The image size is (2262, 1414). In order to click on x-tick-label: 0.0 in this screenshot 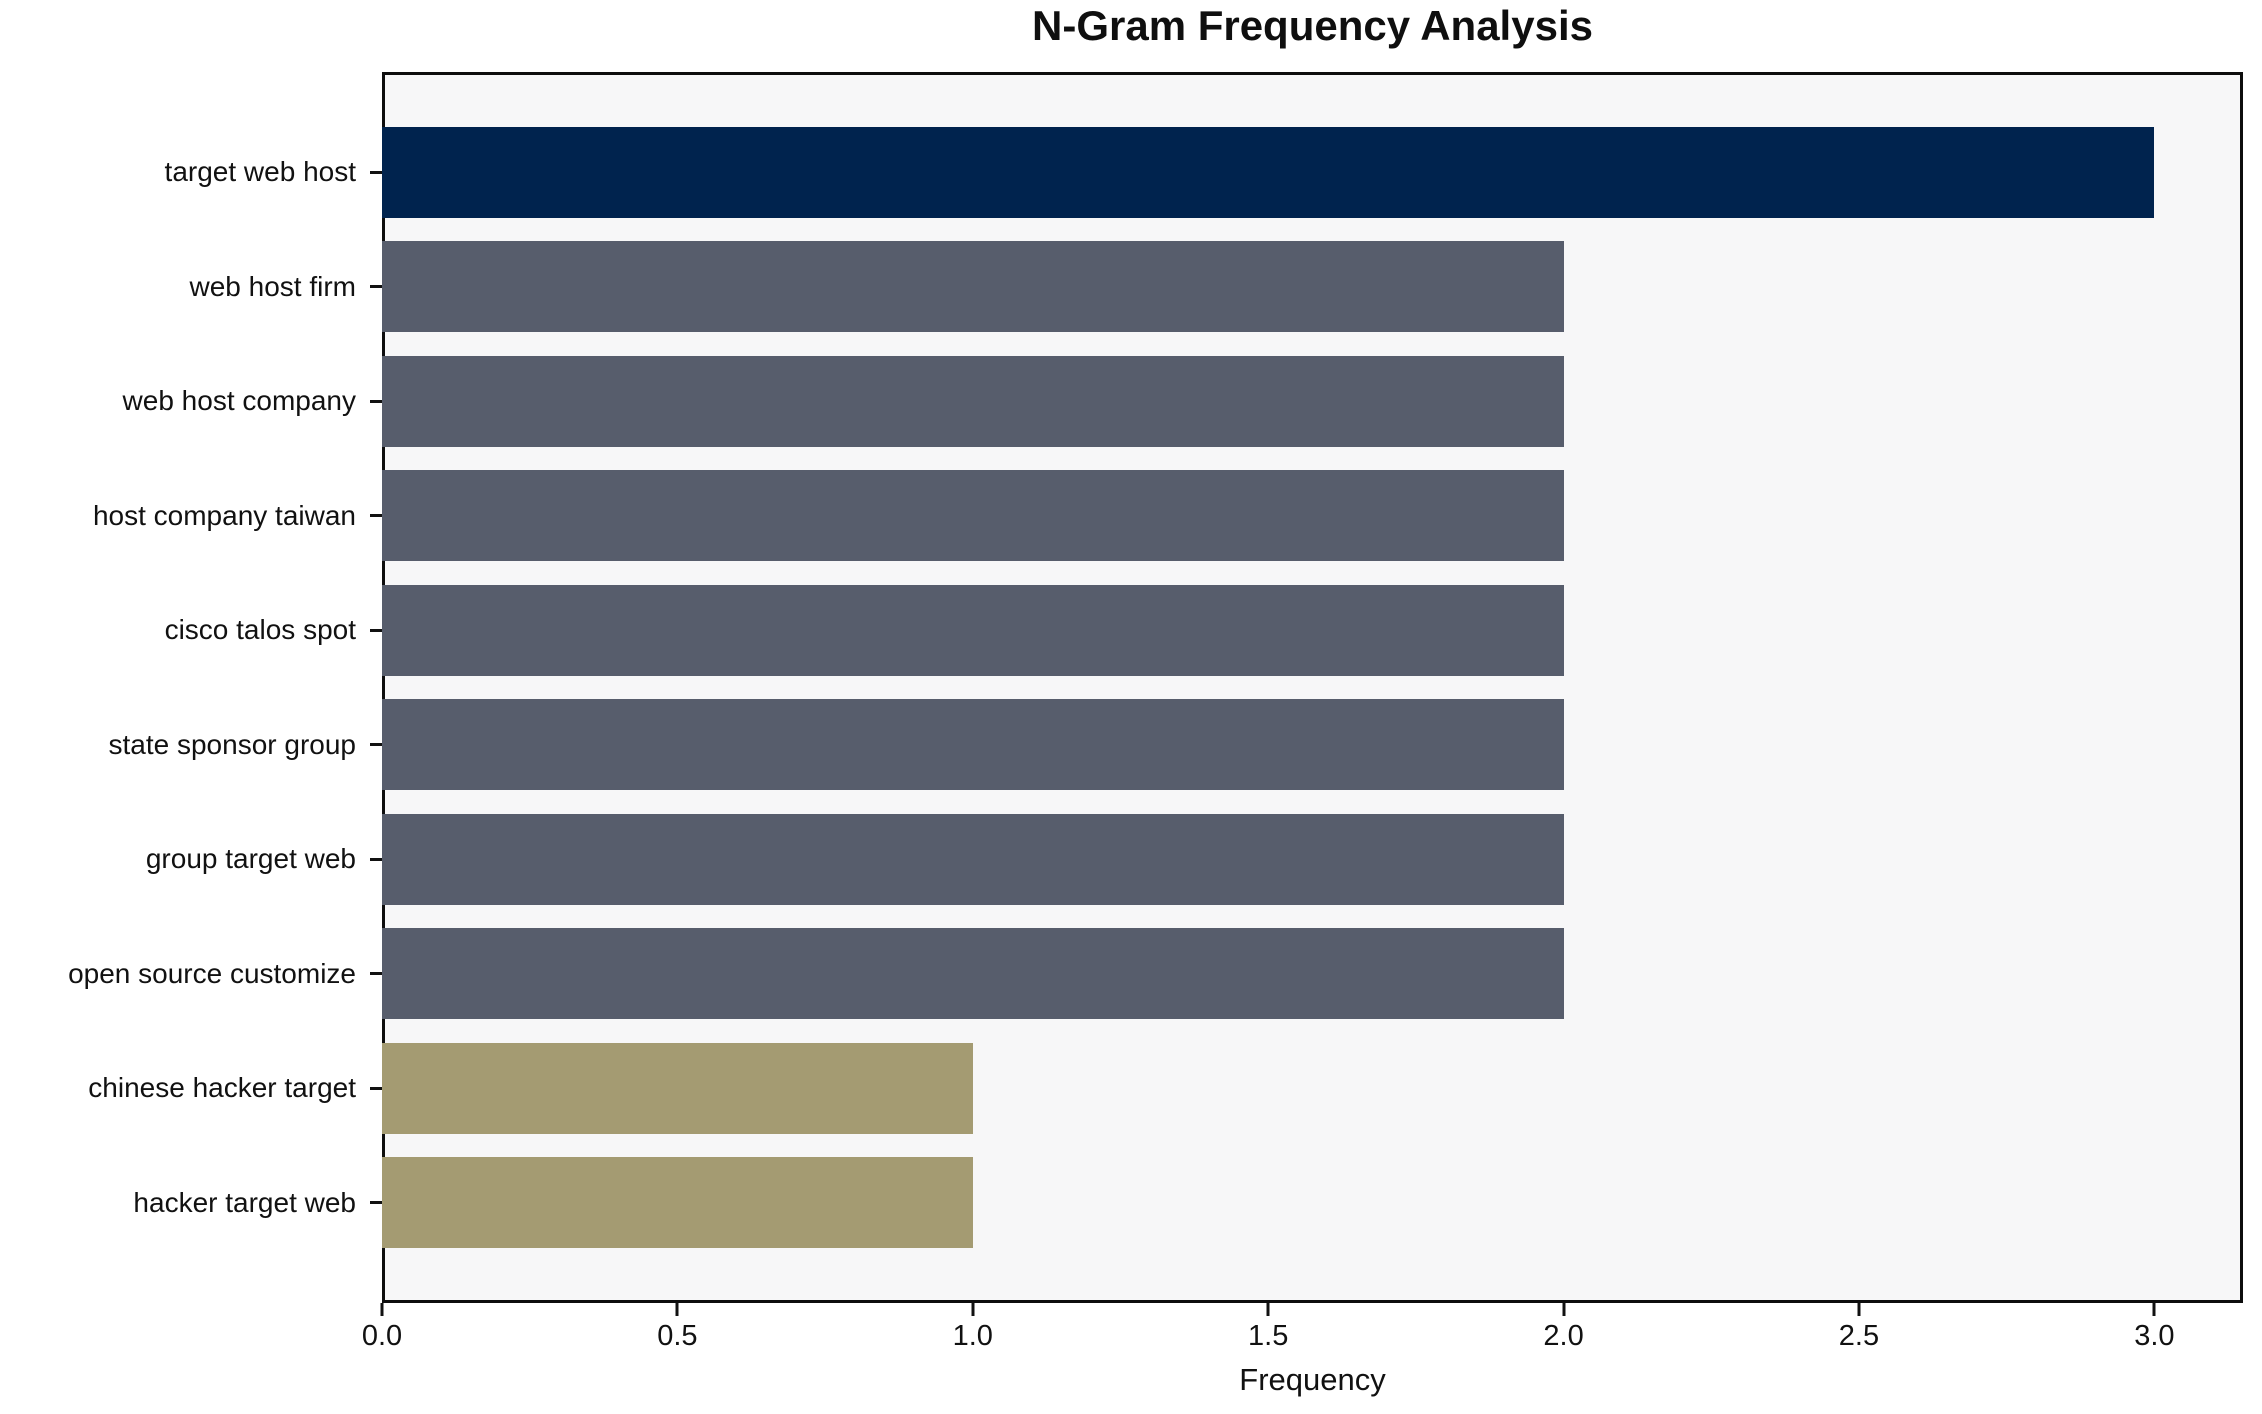, I will do `click(382, 1336)`.